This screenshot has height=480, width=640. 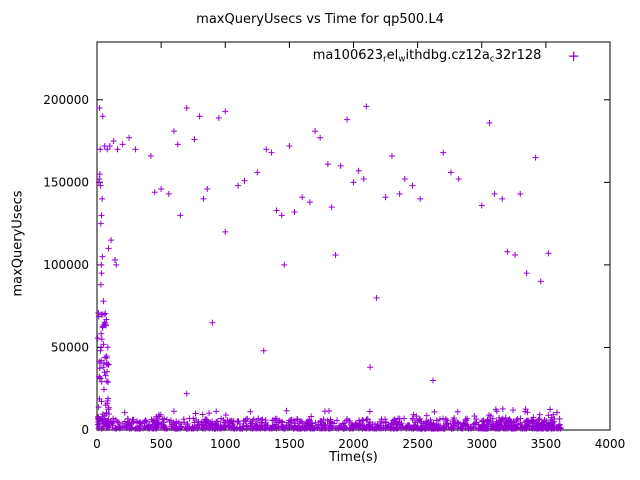 I want to click on legend-label-segment: w, so click(x=402, y=59).